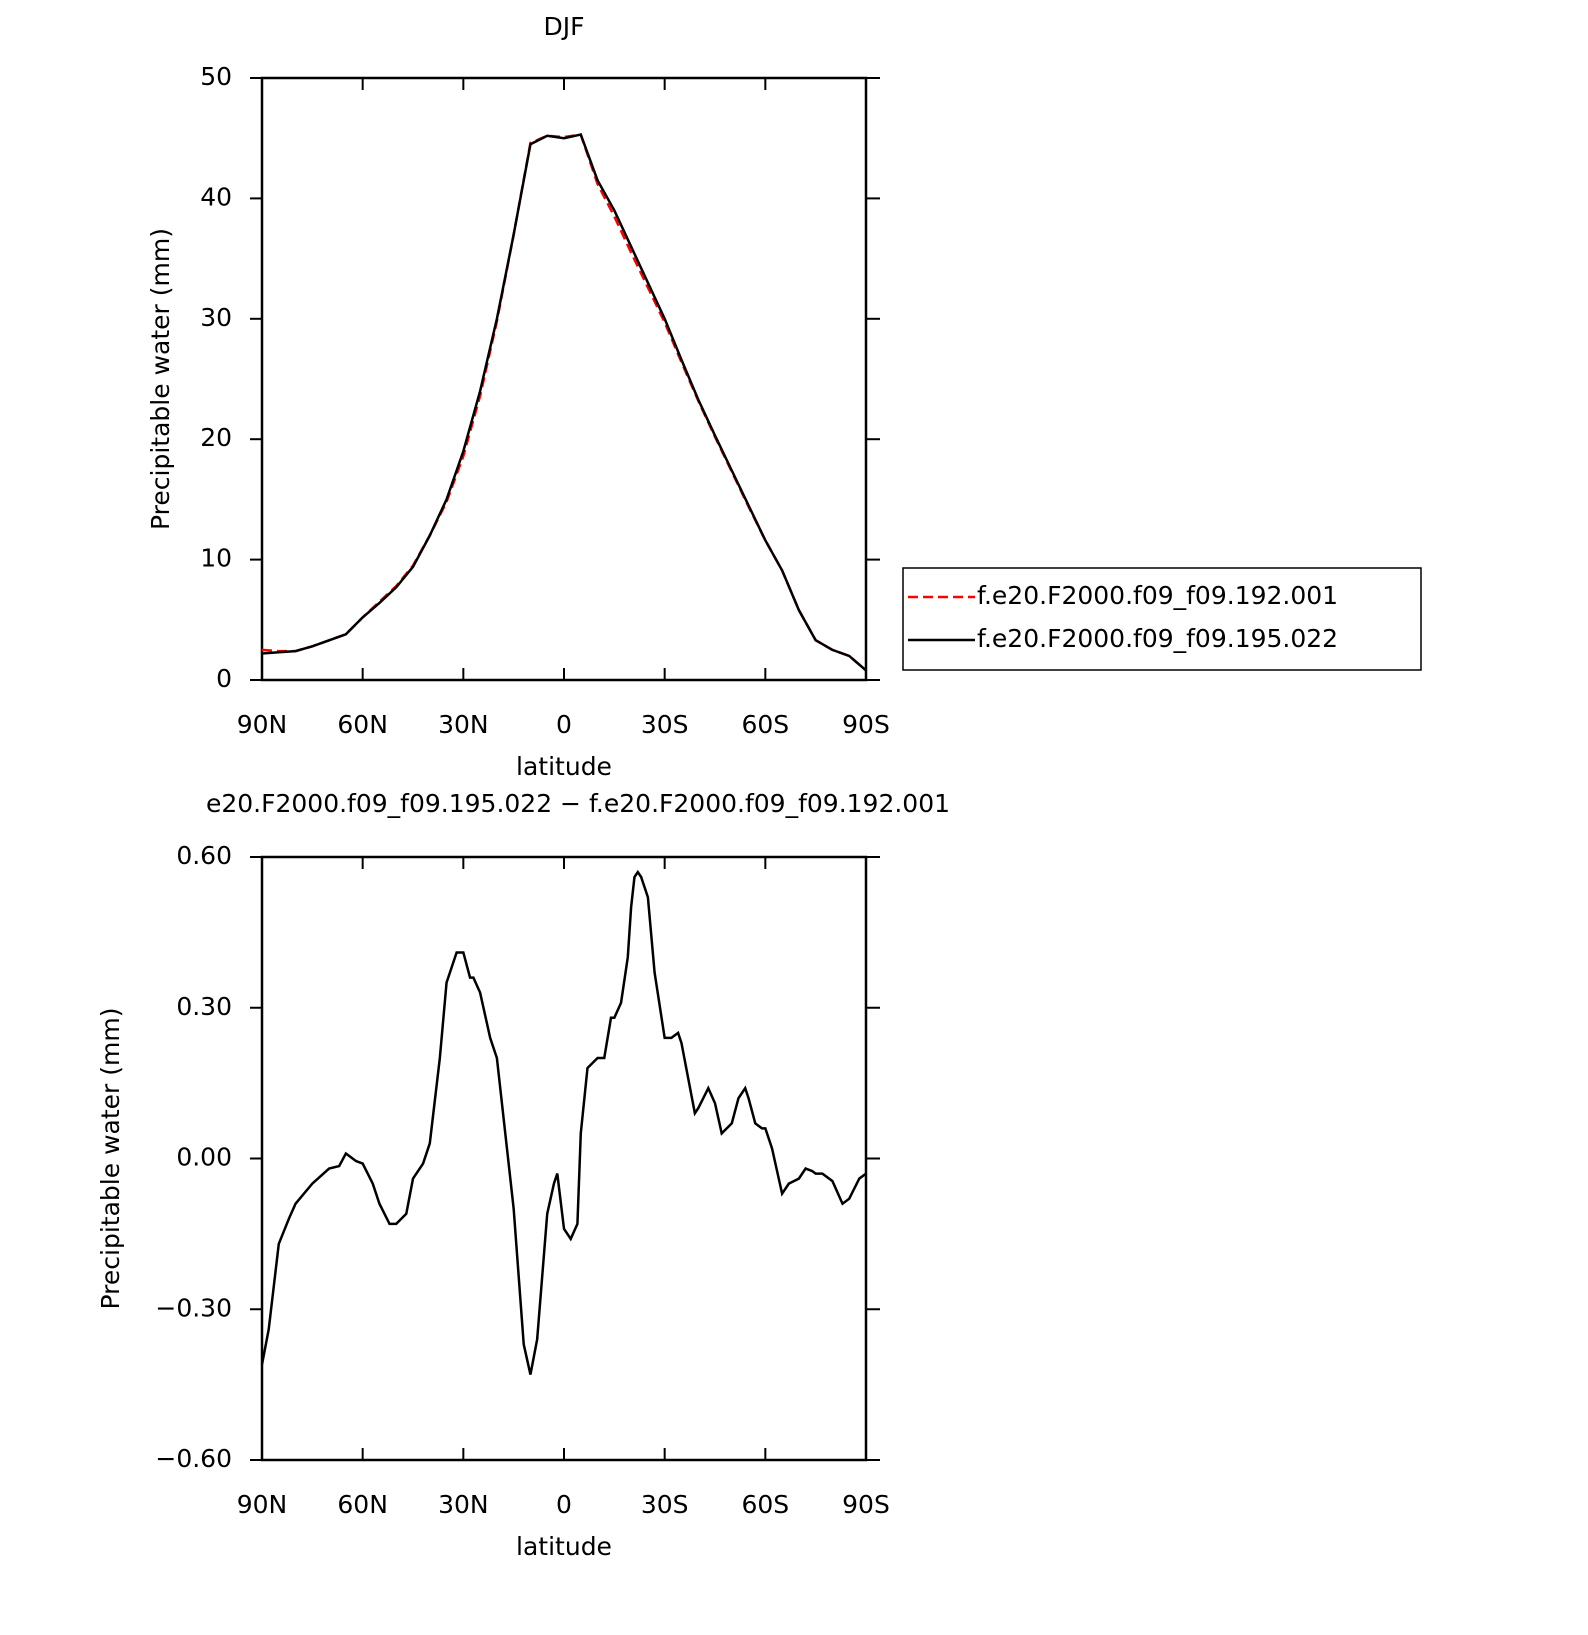 The width and height of the screenshot is (1588, 1635). What do you see at coordinates (193, 1307) in the screenshot?
I see `y-tick-label: −0.30` at bounding box center [193, 1307].